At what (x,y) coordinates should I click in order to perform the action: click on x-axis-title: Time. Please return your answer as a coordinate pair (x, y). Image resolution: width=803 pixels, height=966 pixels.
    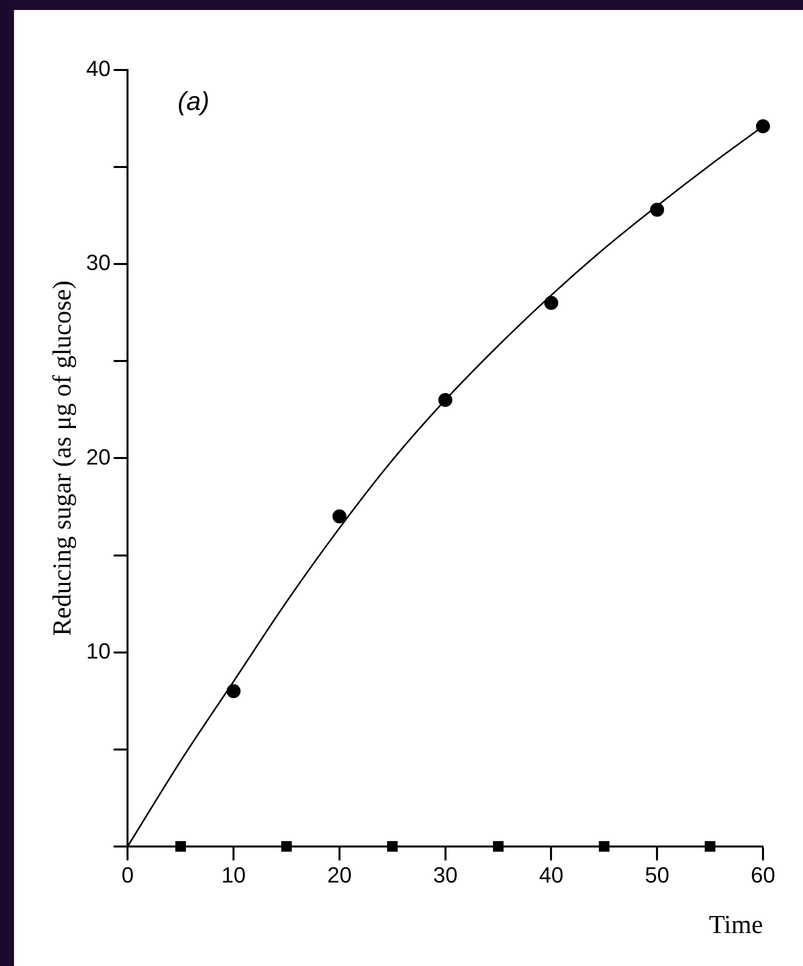
    Looking at the image, I should click on (736, 925).